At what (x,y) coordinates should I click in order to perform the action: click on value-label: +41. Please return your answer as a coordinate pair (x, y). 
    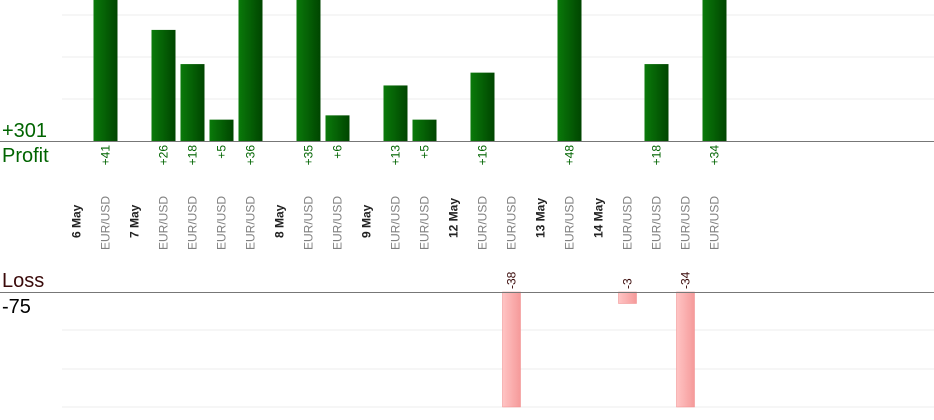
    Looking at the image, I should click on (106, 155).